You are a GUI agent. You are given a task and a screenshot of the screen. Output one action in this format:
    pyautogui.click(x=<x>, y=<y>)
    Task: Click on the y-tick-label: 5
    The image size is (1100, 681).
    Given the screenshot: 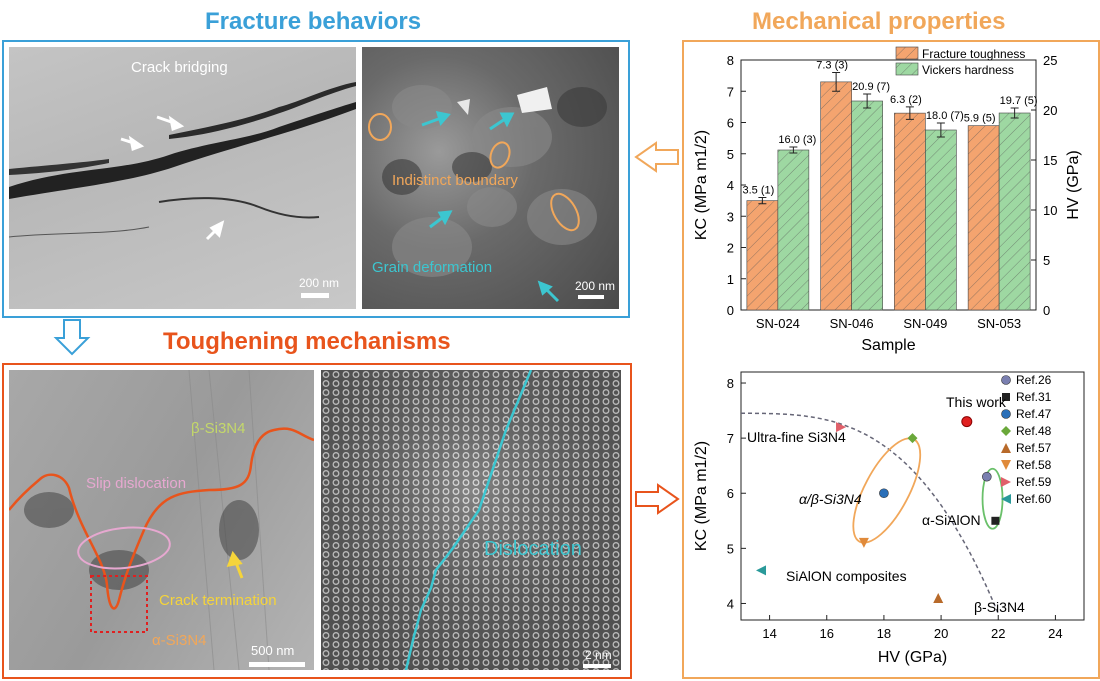 What is the action you would take?
    pyautogui.click(x=730, y=548)
    